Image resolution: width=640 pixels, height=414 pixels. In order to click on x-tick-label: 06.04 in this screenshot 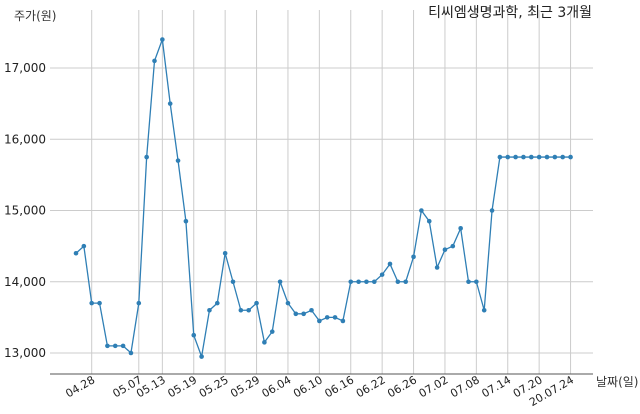, I will do `click(277, 386)`.